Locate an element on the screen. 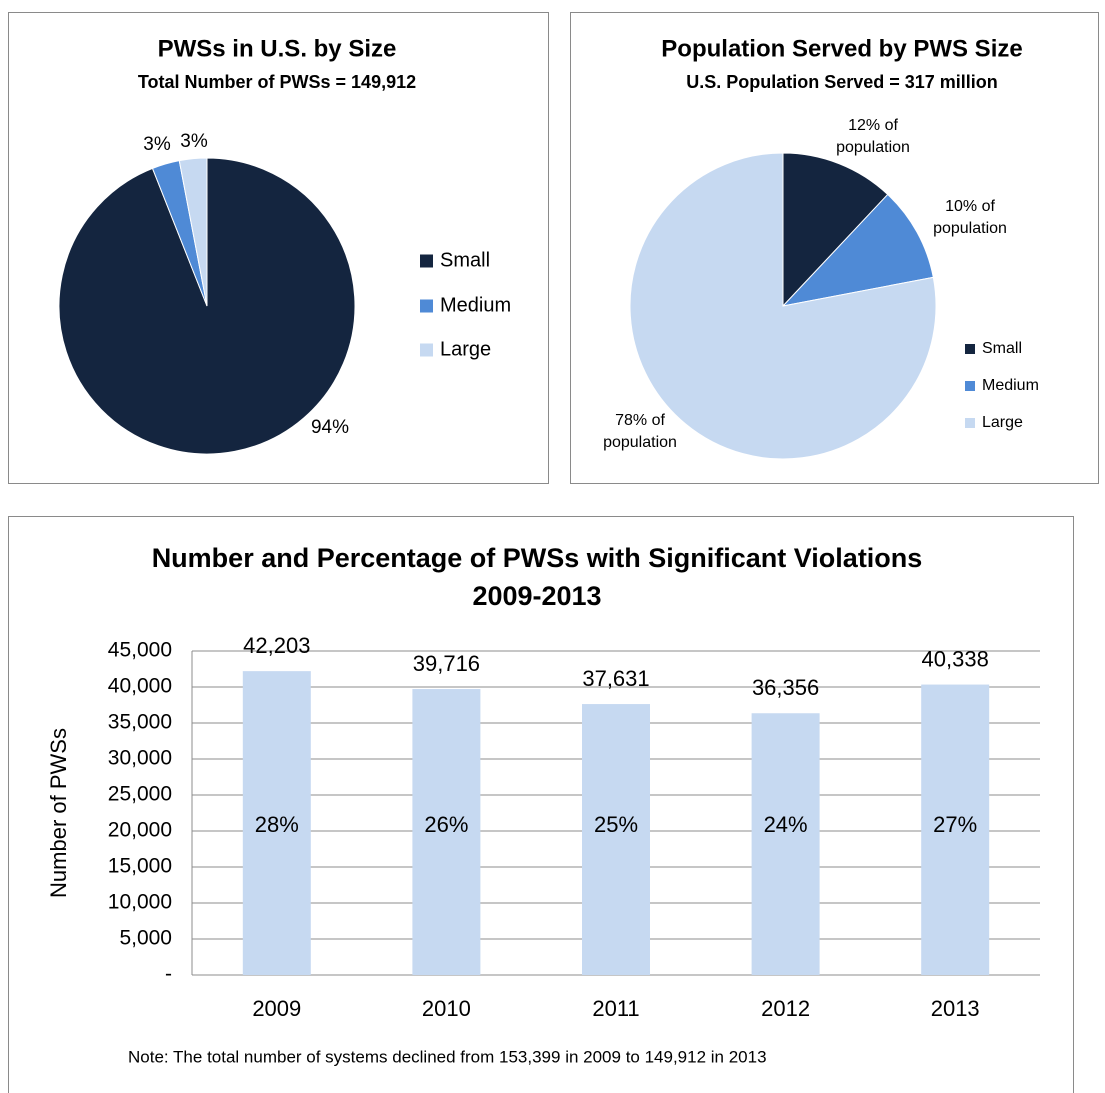 This screenshot has width=1105, height=1093. y-tick-label: 30,000 is located at coordinates (140, 758).